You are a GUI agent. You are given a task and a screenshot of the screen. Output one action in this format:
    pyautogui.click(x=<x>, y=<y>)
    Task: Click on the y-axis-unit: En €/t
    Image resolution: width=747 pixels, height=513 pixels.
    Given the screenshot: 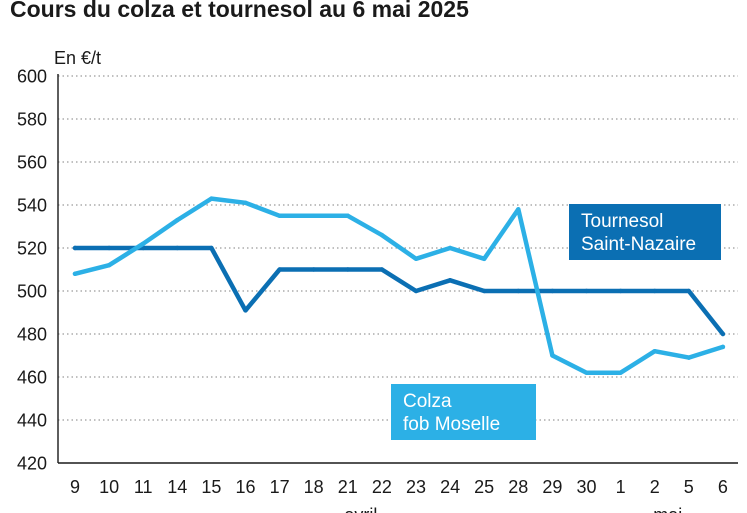 What is the action you would take?
    pyautogui.click(x=77, y=58)
    